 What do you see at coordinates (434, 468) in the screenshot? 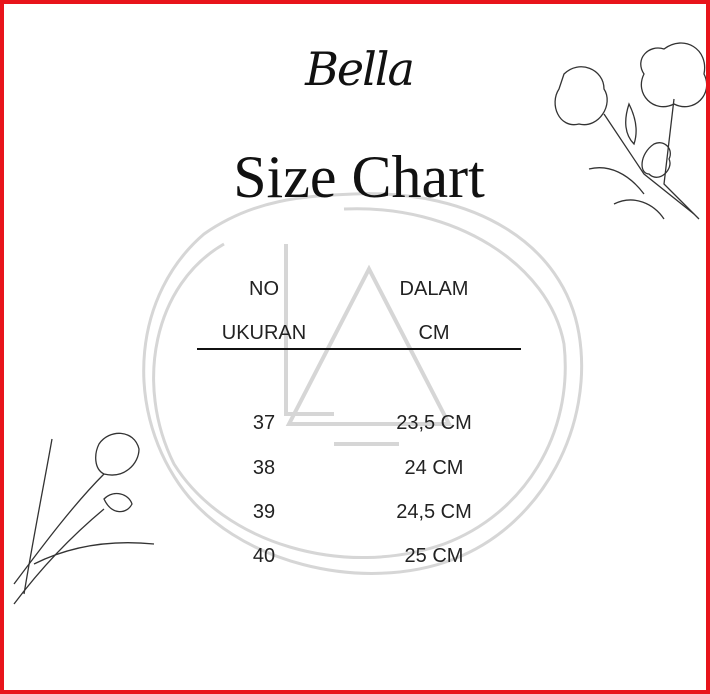
I see `length-cell: 24 CM` at bounding box center [434, 468].